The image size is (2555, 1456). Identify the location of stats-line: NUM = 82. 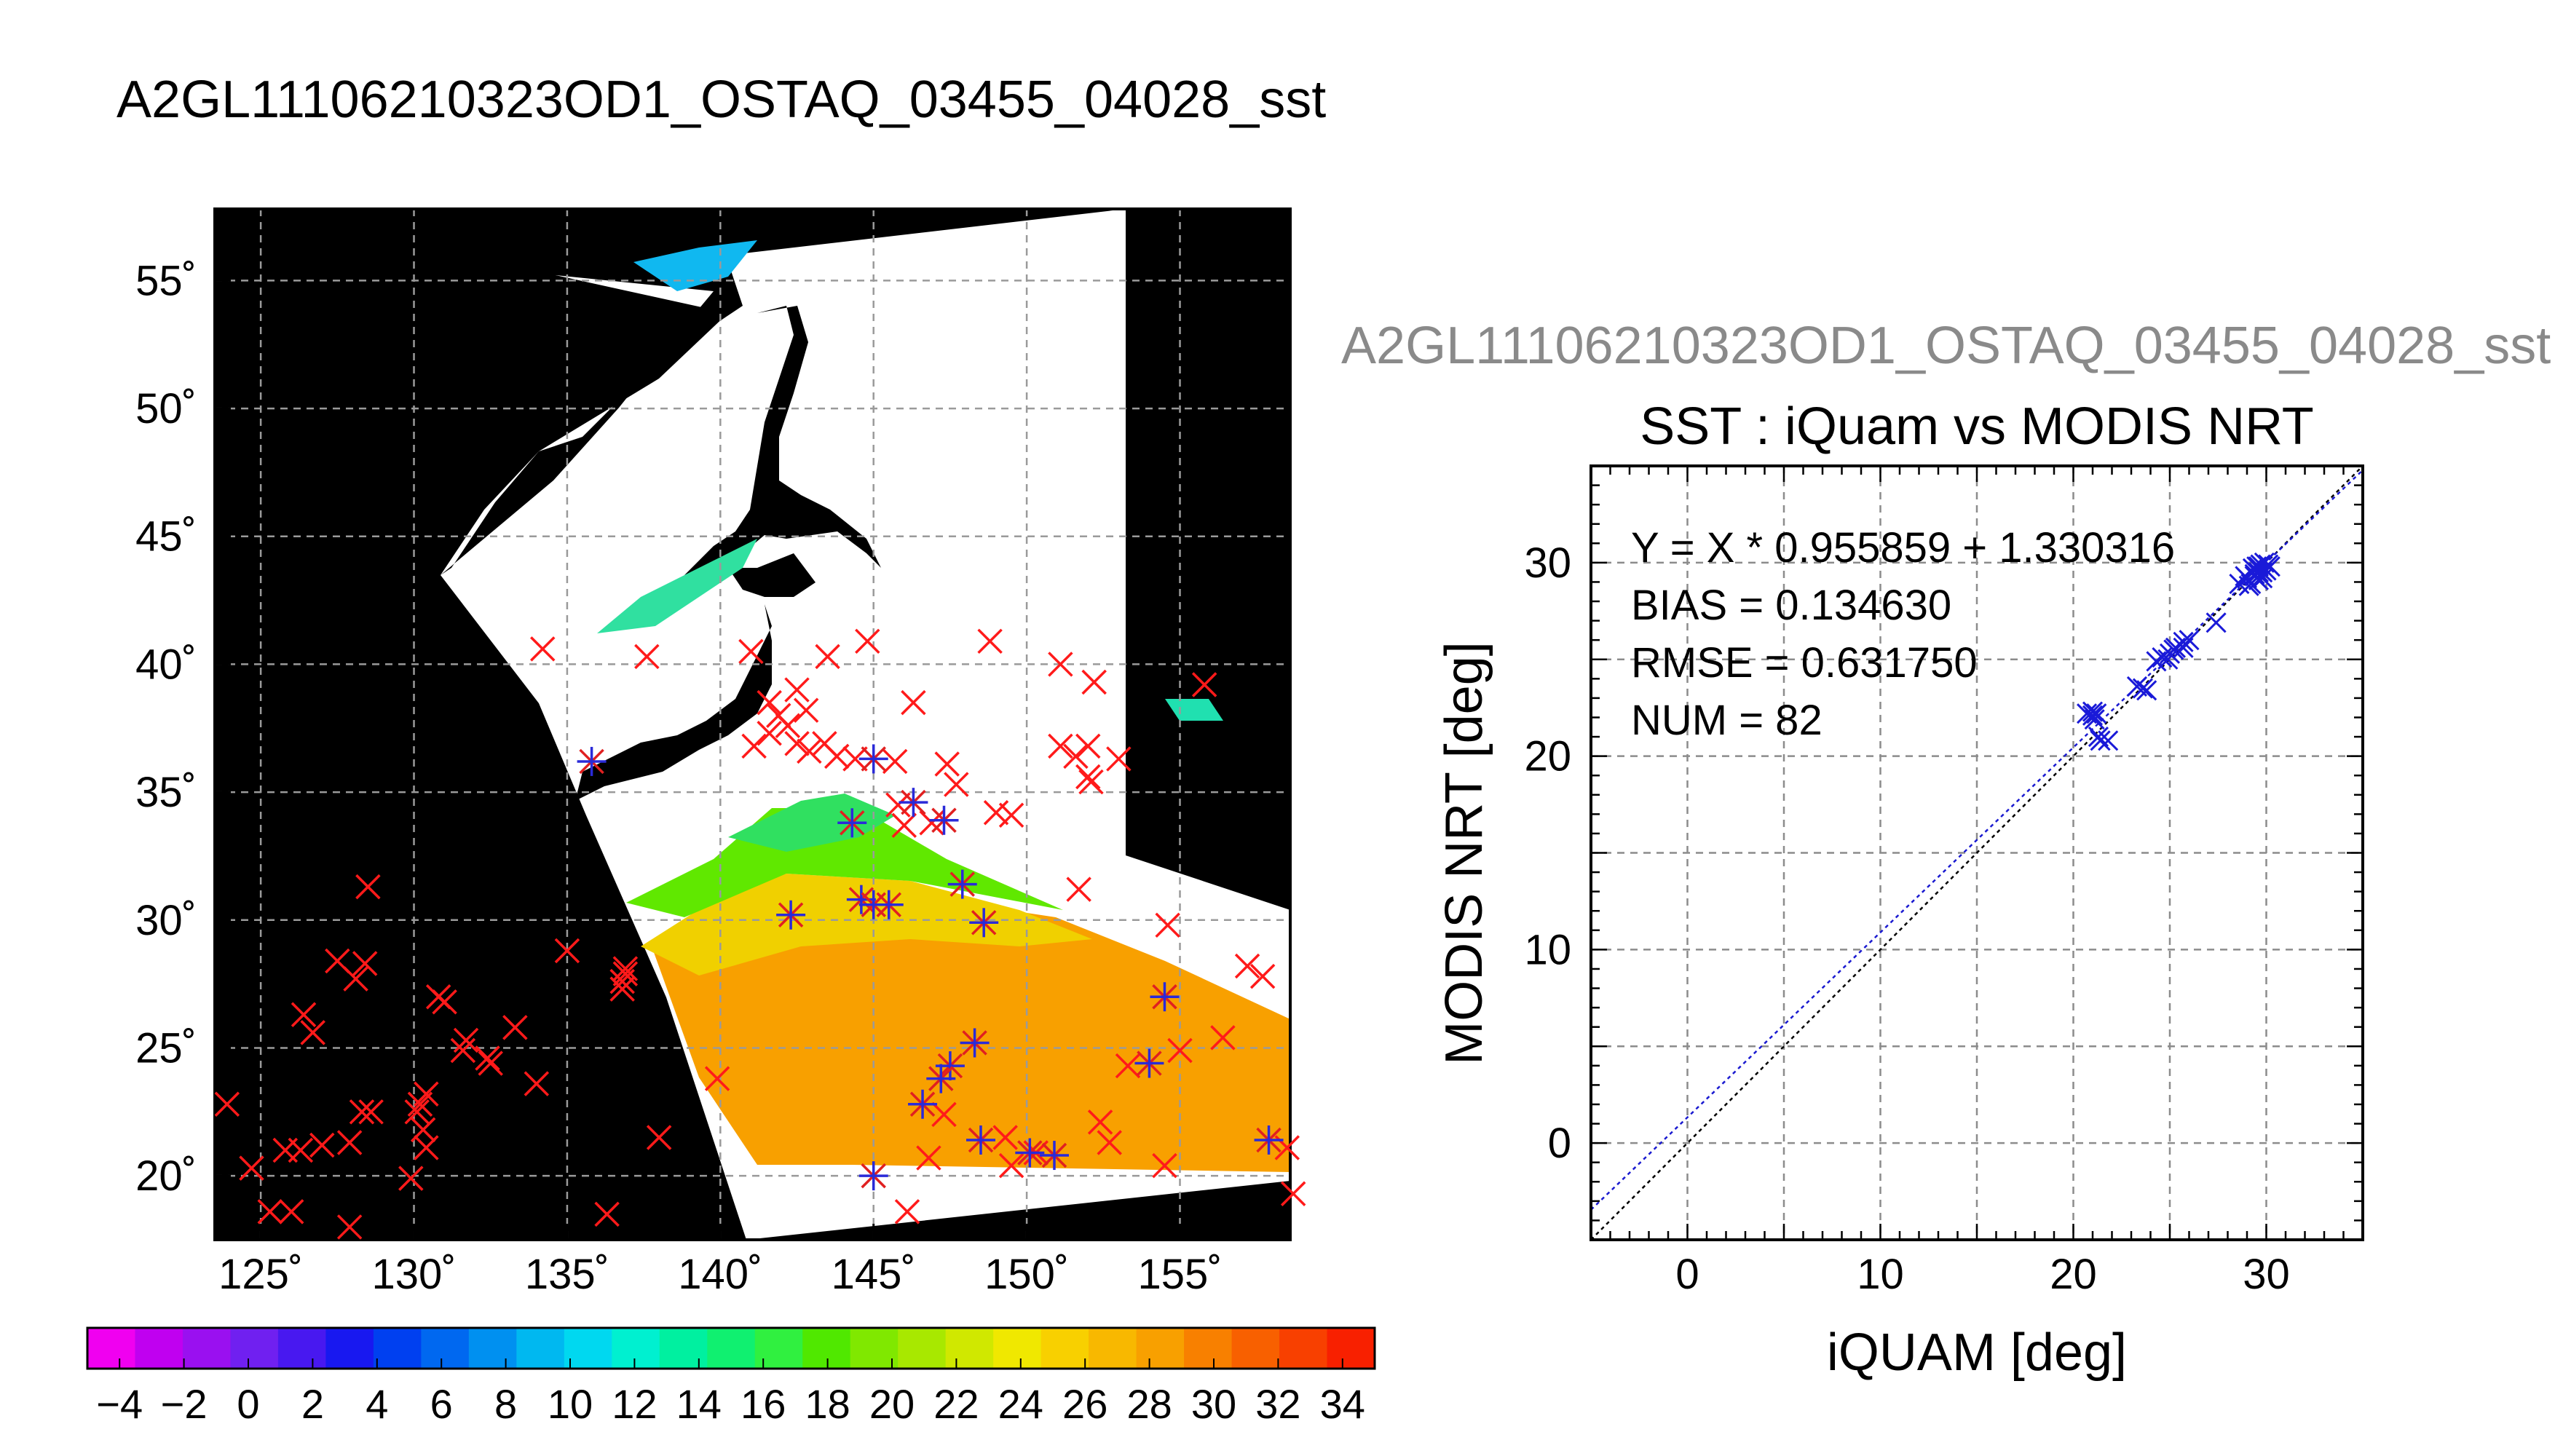
(1727, 720).